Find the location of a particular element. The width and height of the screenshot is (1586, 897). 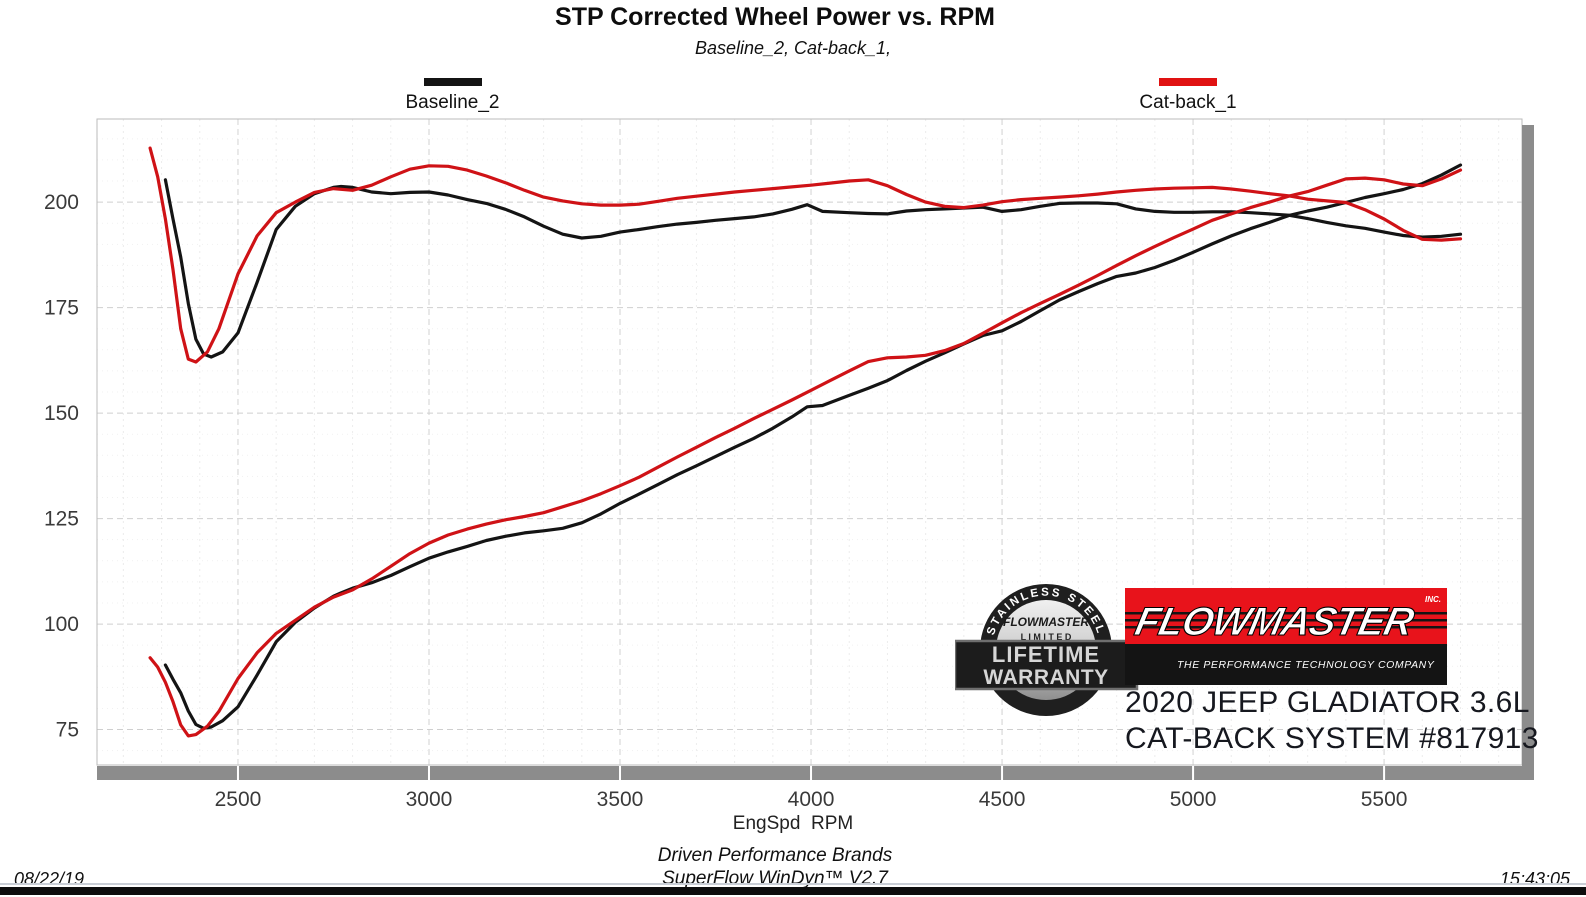

logo-tagline: THE PERFORMANCE TECHNOLOGY COMPANY is located at coordinates (1306, 665).